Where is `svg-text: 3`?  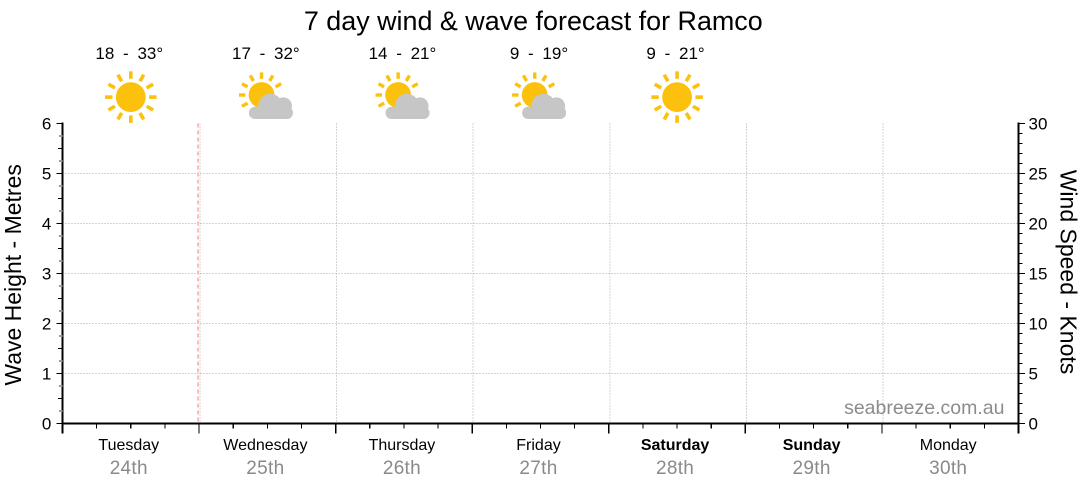 svg-text: 3 is located at coordinates (46, 274).